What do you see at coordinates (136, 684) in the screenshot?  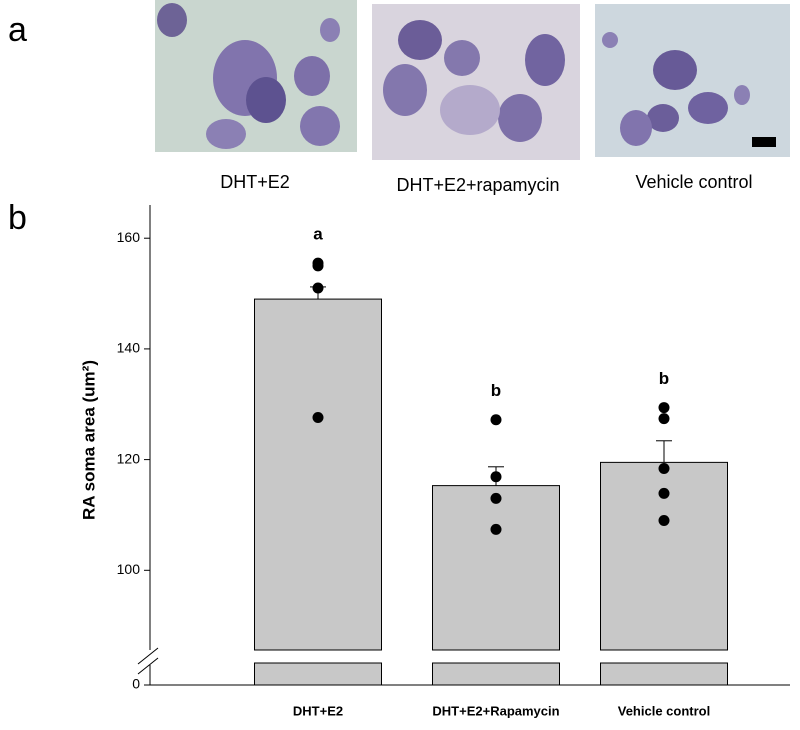 I see `y-tick-label: 0` at bounding box center [136, 684].